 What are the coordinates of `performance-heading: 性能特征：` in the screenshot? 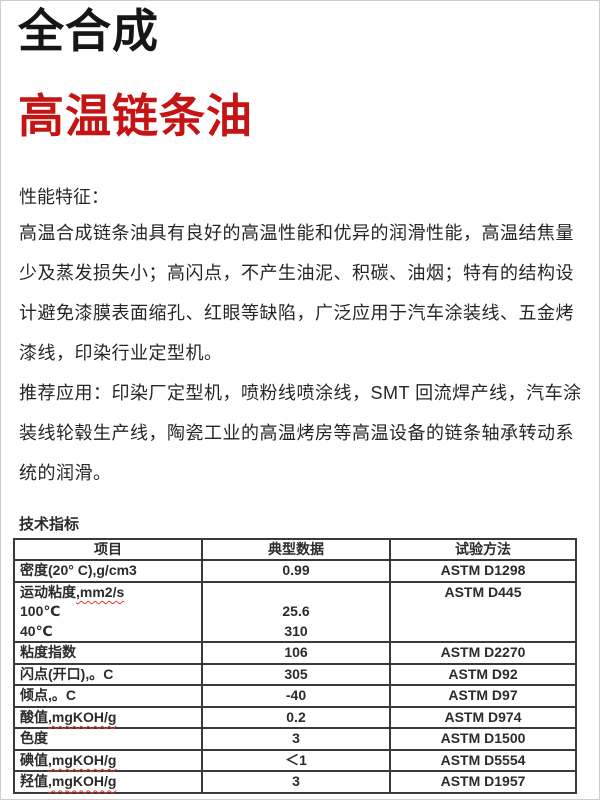 It's located at (64, 196).